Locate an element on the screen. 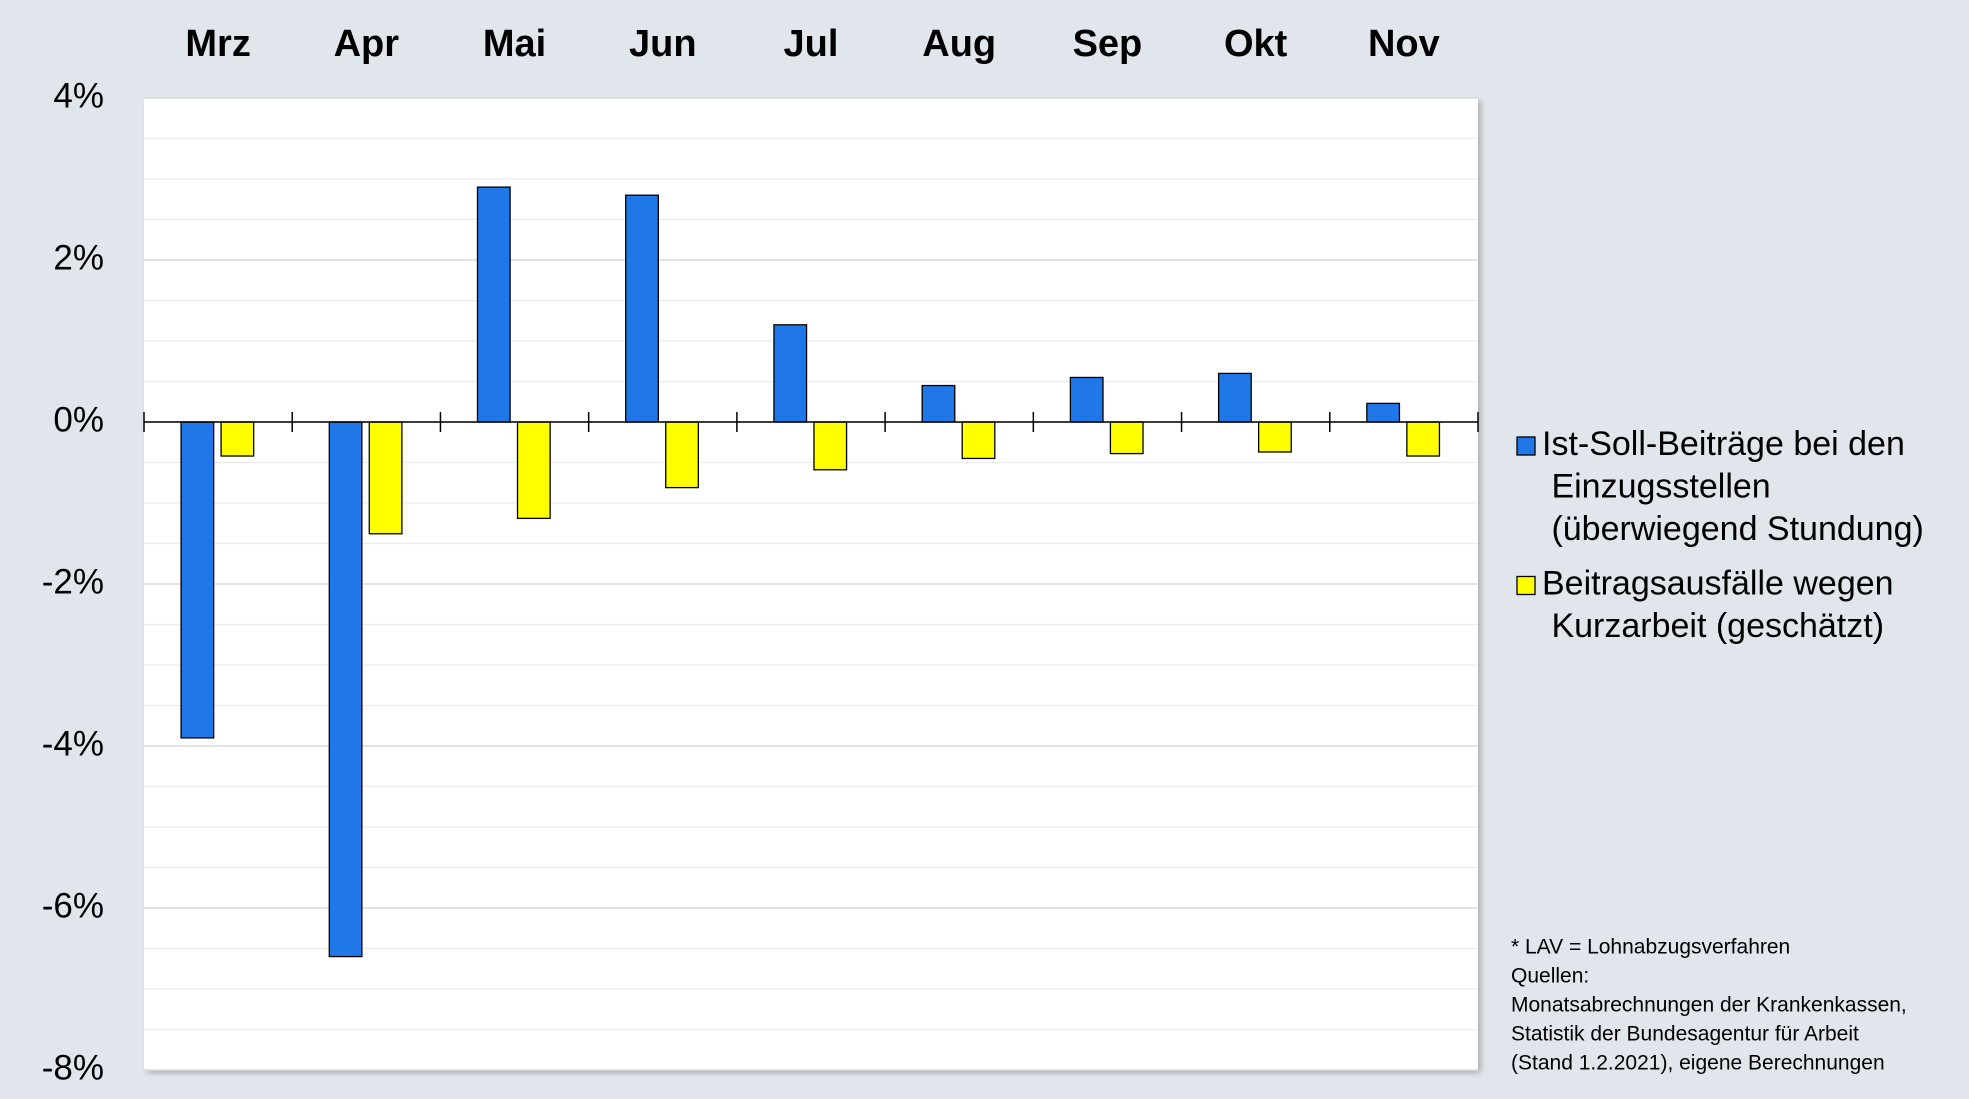 Image resolution: width=1969 pixels, height=1099 pixels. x-tick-label: Jul is located at coordinates (811, 44).